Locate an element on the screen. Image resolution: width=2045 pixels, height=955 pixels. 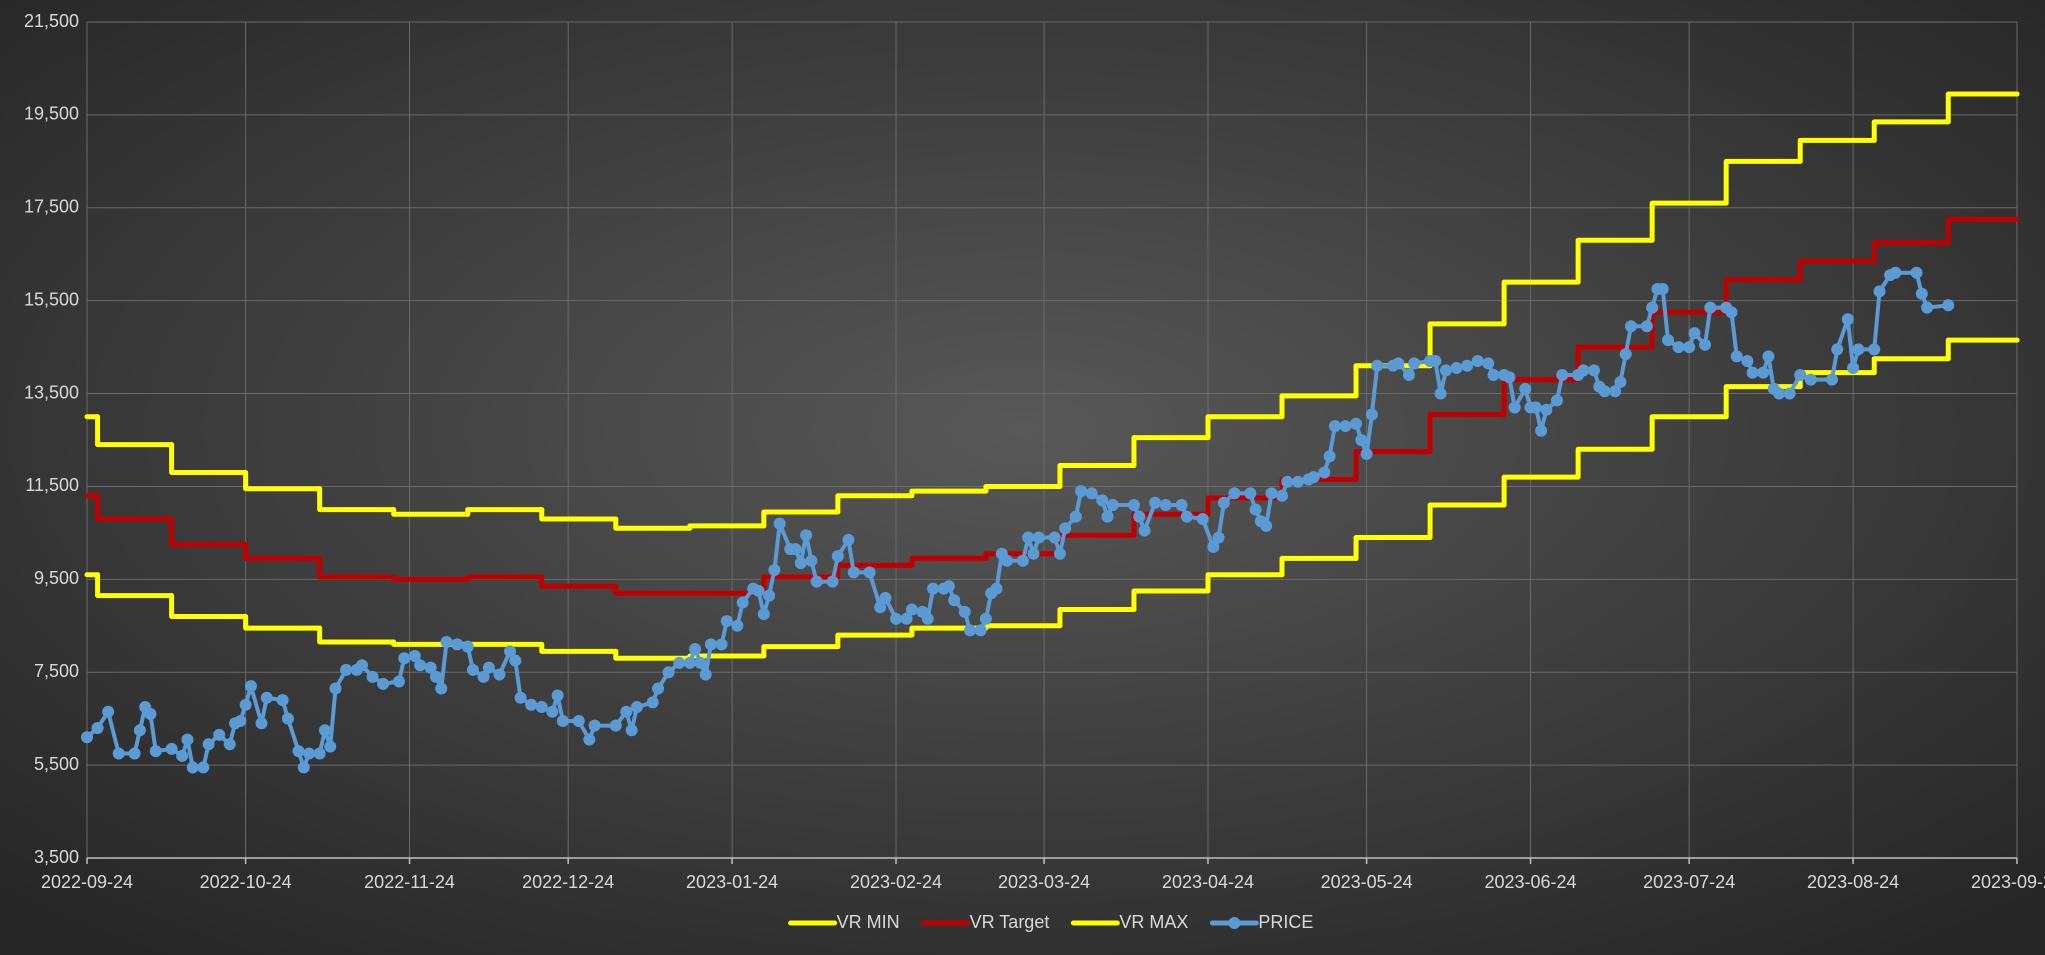
x-tick-label: 2023-09-24 is located at coordinates (2008, 882).